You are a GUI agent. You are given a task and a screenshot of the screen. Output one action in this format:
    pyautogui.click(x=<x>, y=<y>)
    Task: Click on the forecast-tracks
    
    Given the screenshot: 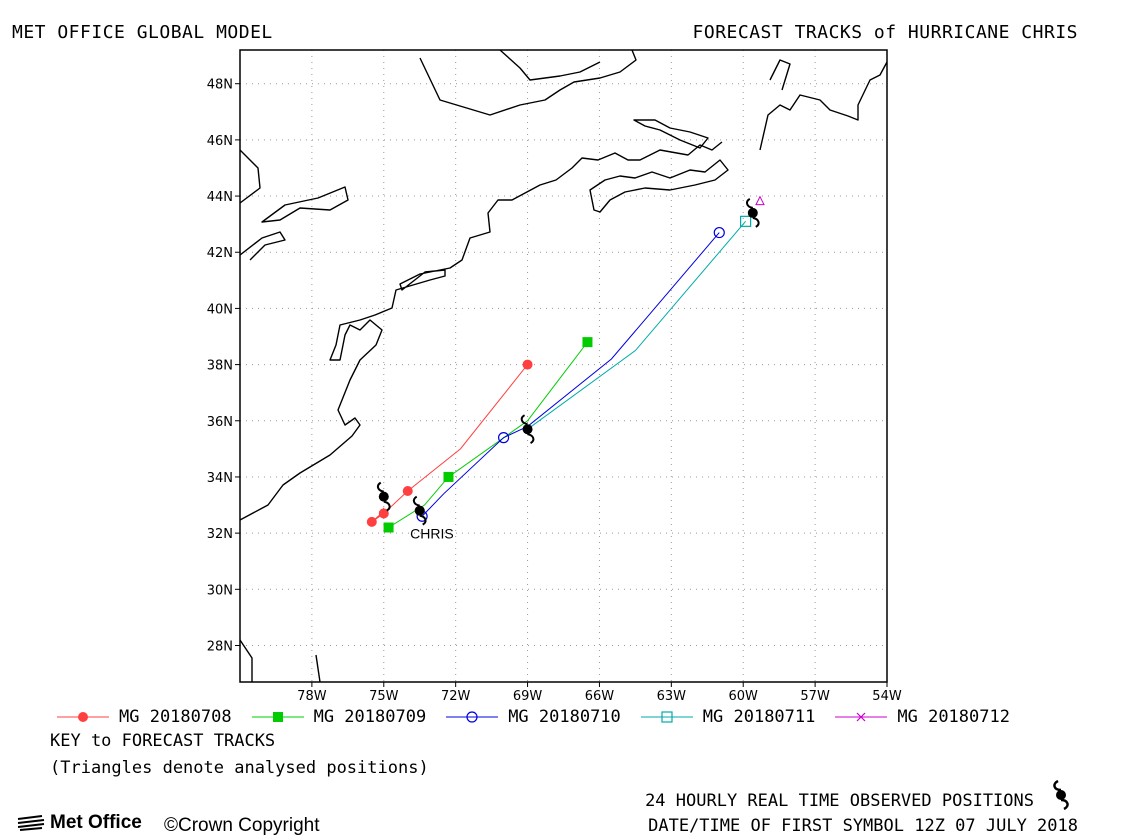 What is the action you would take?
    pyautogui.click(x=559, y=374)
    